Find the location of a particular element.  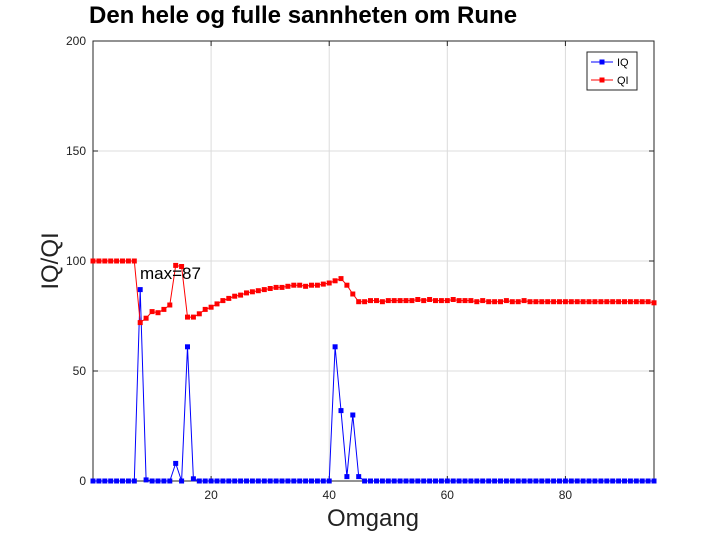

legend-marker-iq is located at coordinates (602, 62).